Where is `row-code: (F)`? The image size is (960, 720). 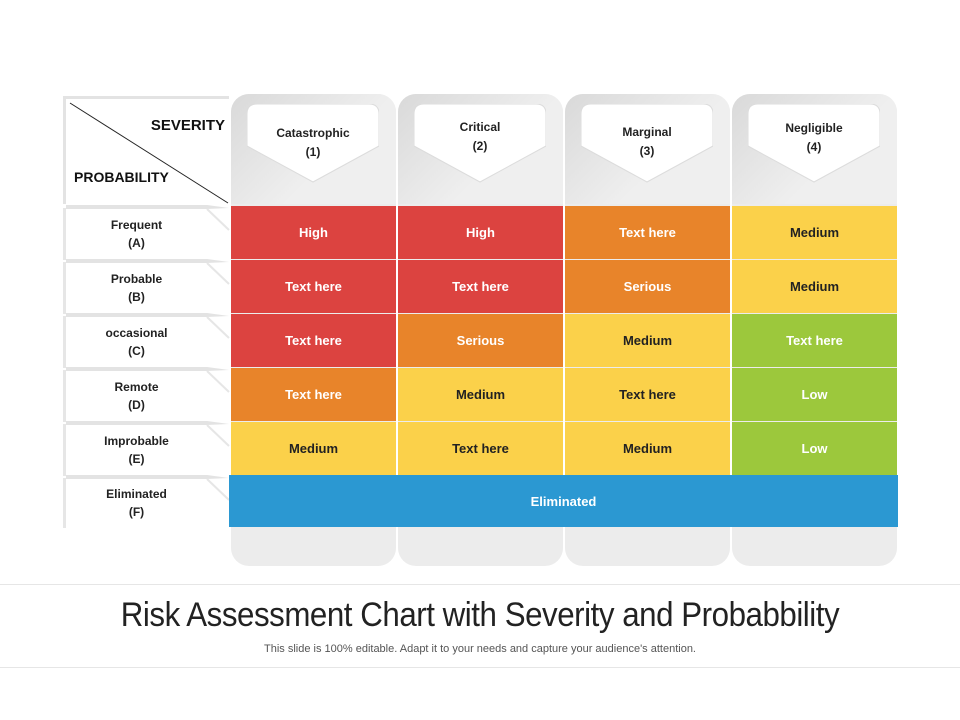
row-code: (F) is located at coordinates (136, 512).